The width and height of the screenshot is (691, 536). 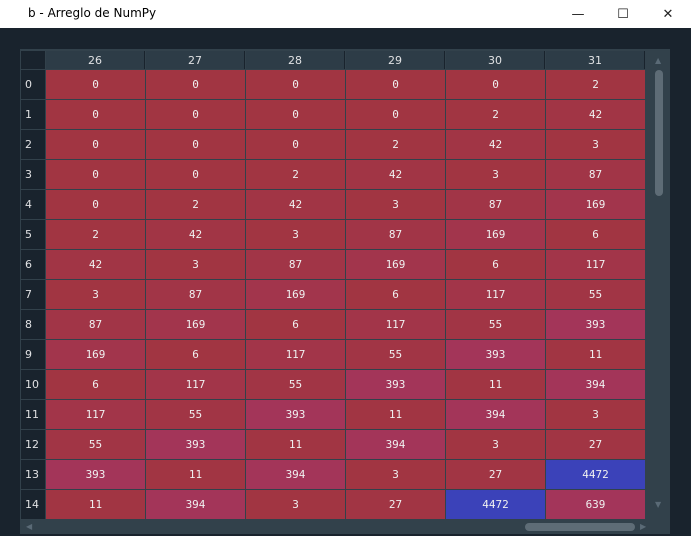 What do you see at coordinates (623, 14) in the screenshot?
I see `maximize-button: ☐` at bounding box center [623, 14].